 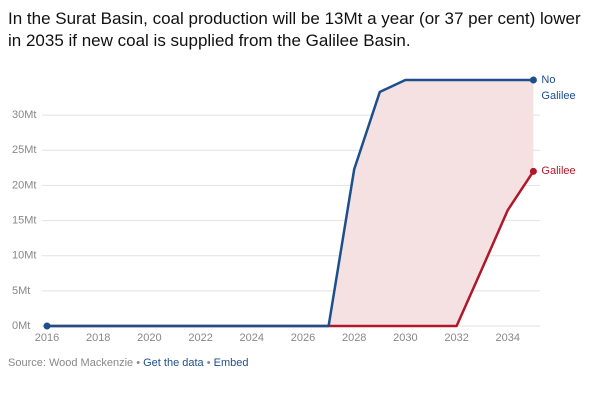 I want to click on series-label: No Galilee, so click(x=558, y=88).